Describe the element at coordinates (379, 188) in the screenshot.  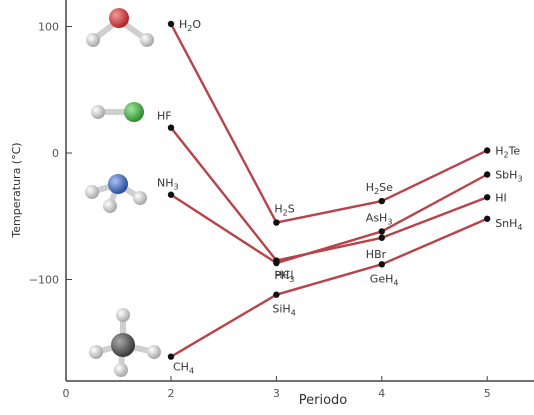
I see `point-label: H2Se` at that location.